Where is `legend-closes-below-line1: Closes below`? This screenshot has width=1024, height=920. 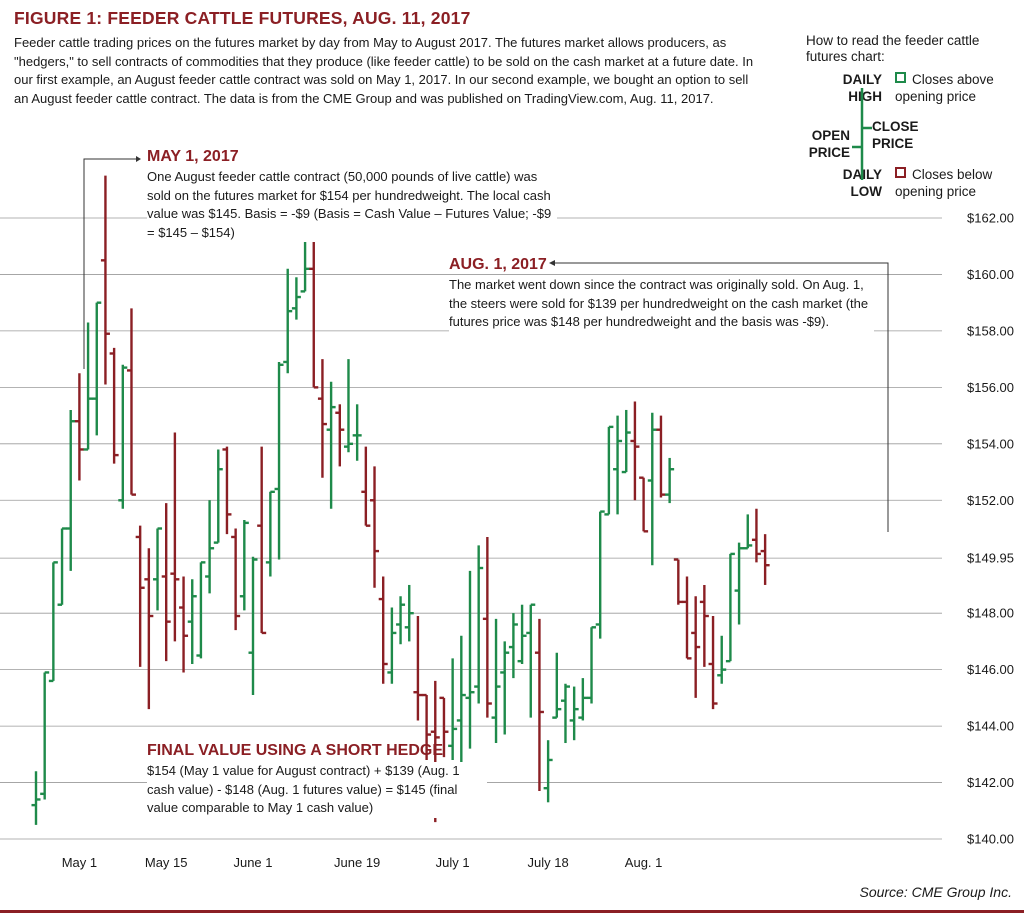
legend-closes-below-line1: Closes below is located at coordinates (943, 174).